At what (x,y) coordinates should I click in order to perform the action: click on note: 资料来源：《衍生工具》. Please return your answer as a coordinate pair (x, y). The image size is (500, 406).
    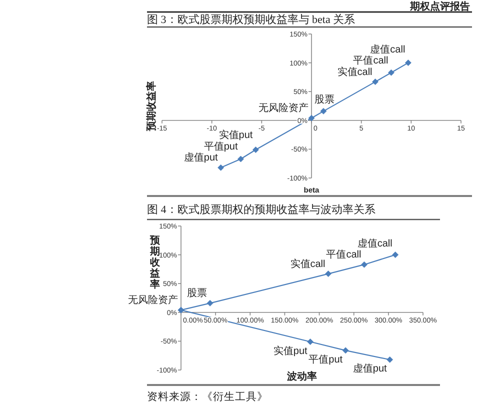
    Looking at the image, I should click on (207, 397).